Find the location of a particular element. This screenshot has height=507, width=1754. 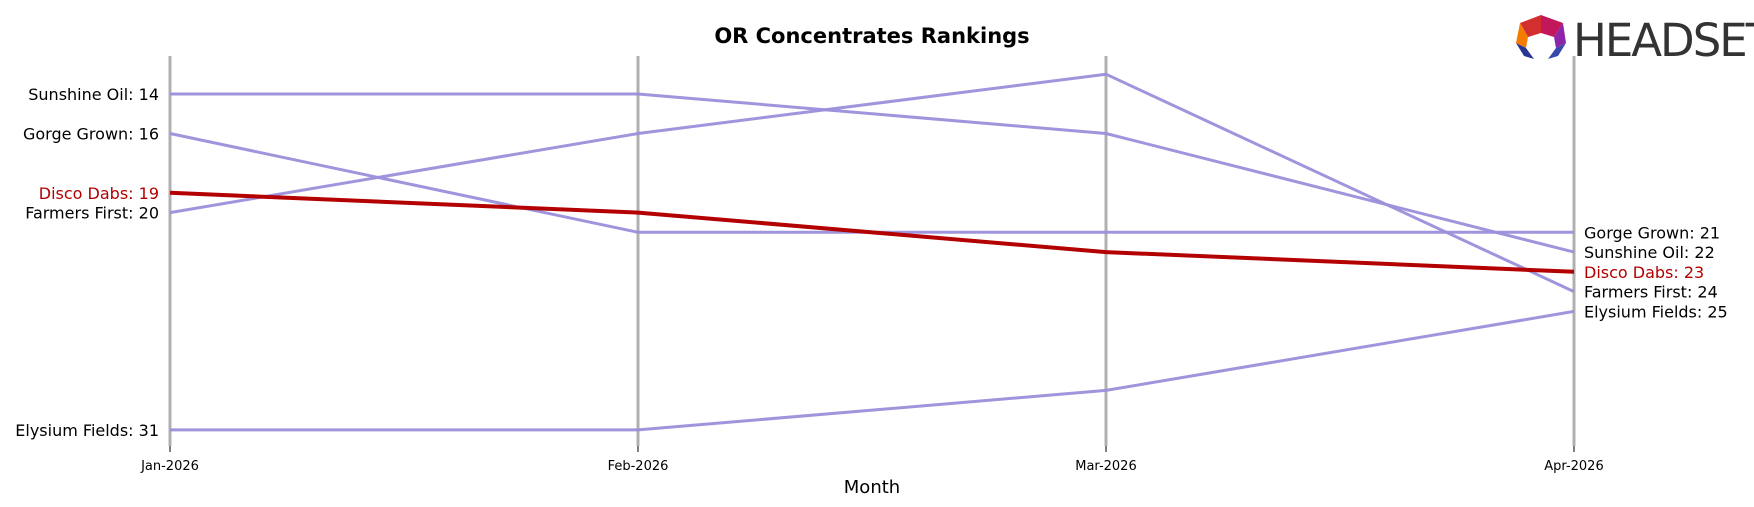

end-rank-label: Elysium Fields: 25 is located at coordinates (1656, 311).